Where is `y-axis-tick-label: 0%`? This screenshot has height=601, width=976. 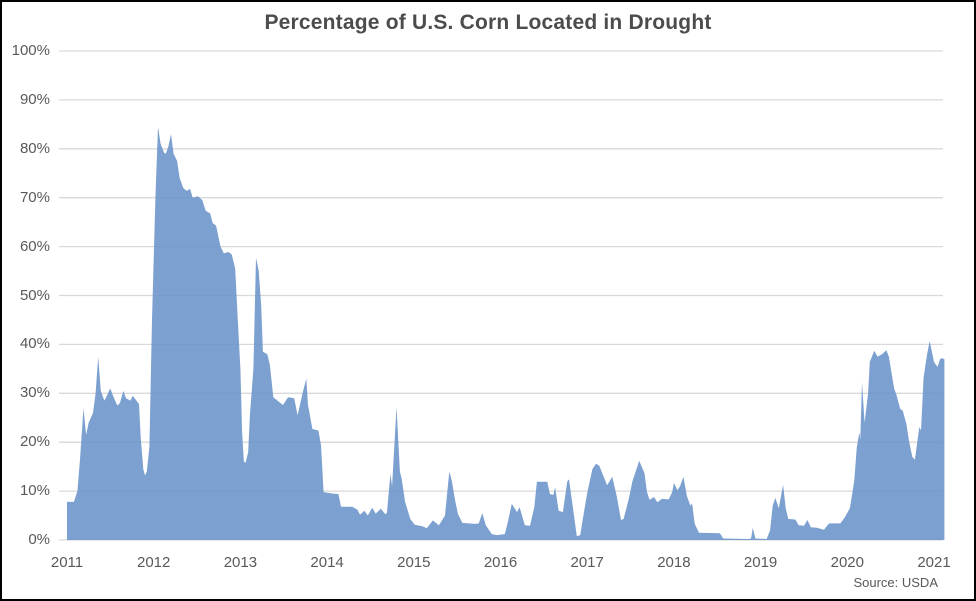 y-axis-tick-label: 0% is located at coordinates (39, 539).